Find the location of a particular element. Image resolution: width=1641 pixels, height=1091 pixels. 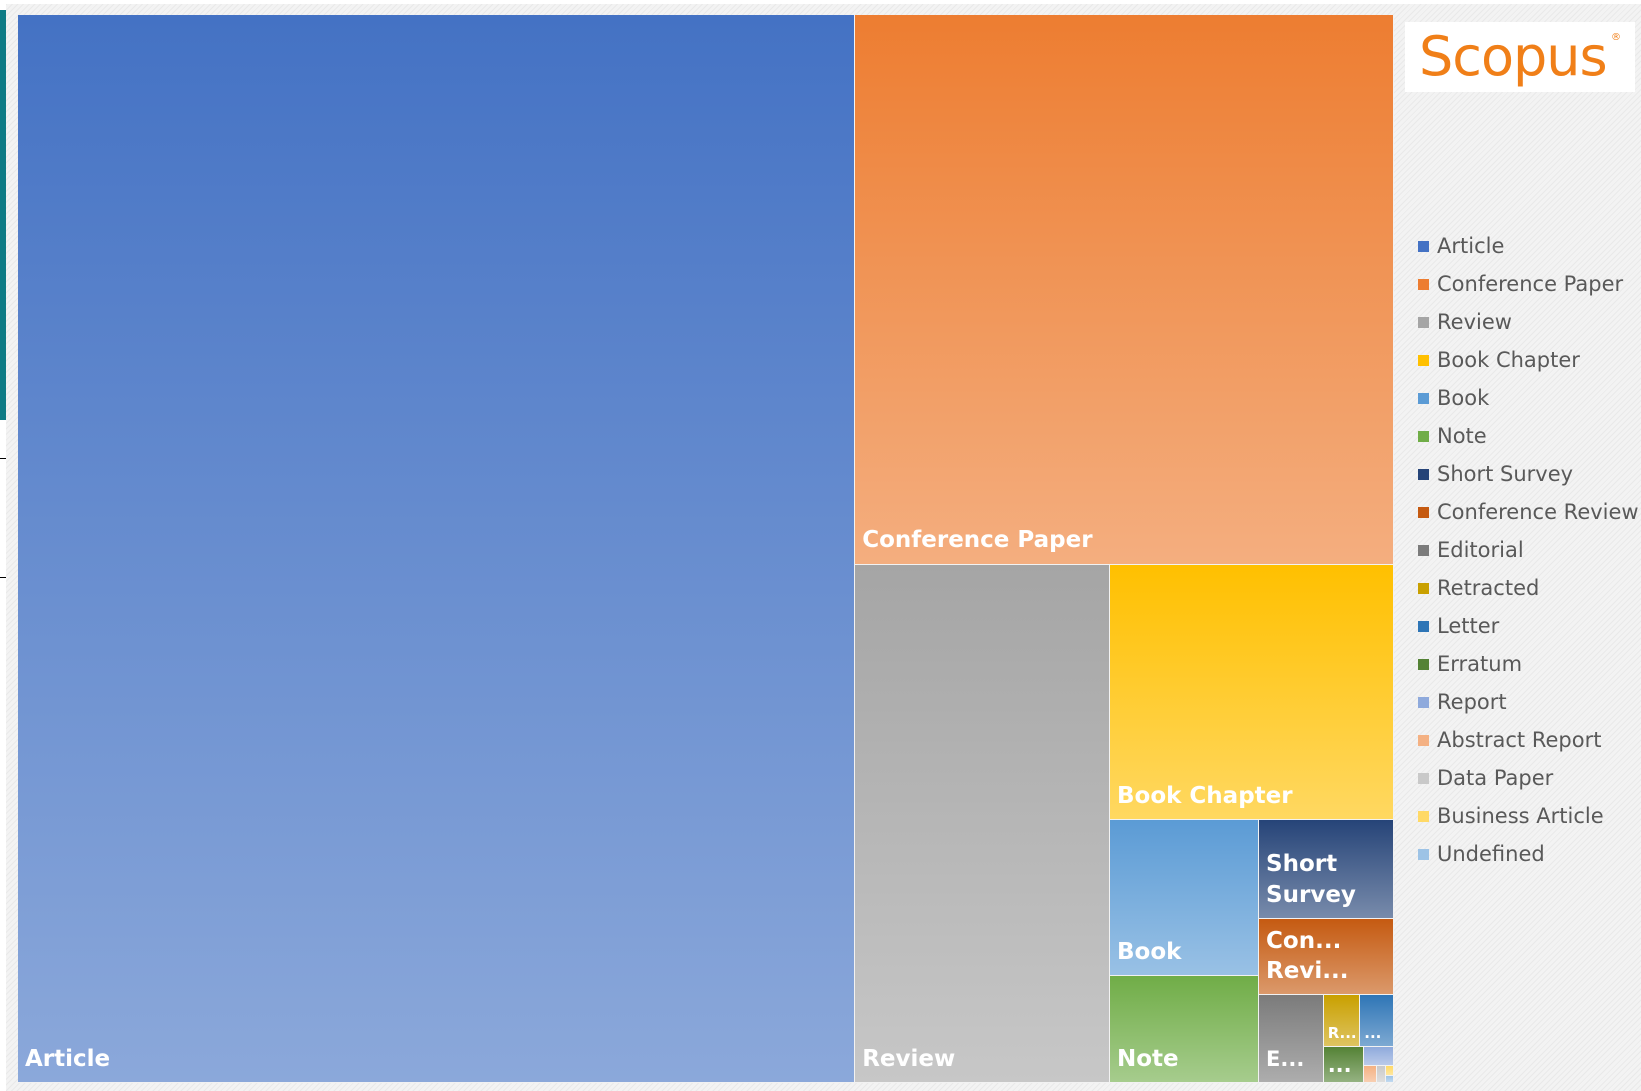

legend-label: Business Article is located at coordinates (1520, 816).